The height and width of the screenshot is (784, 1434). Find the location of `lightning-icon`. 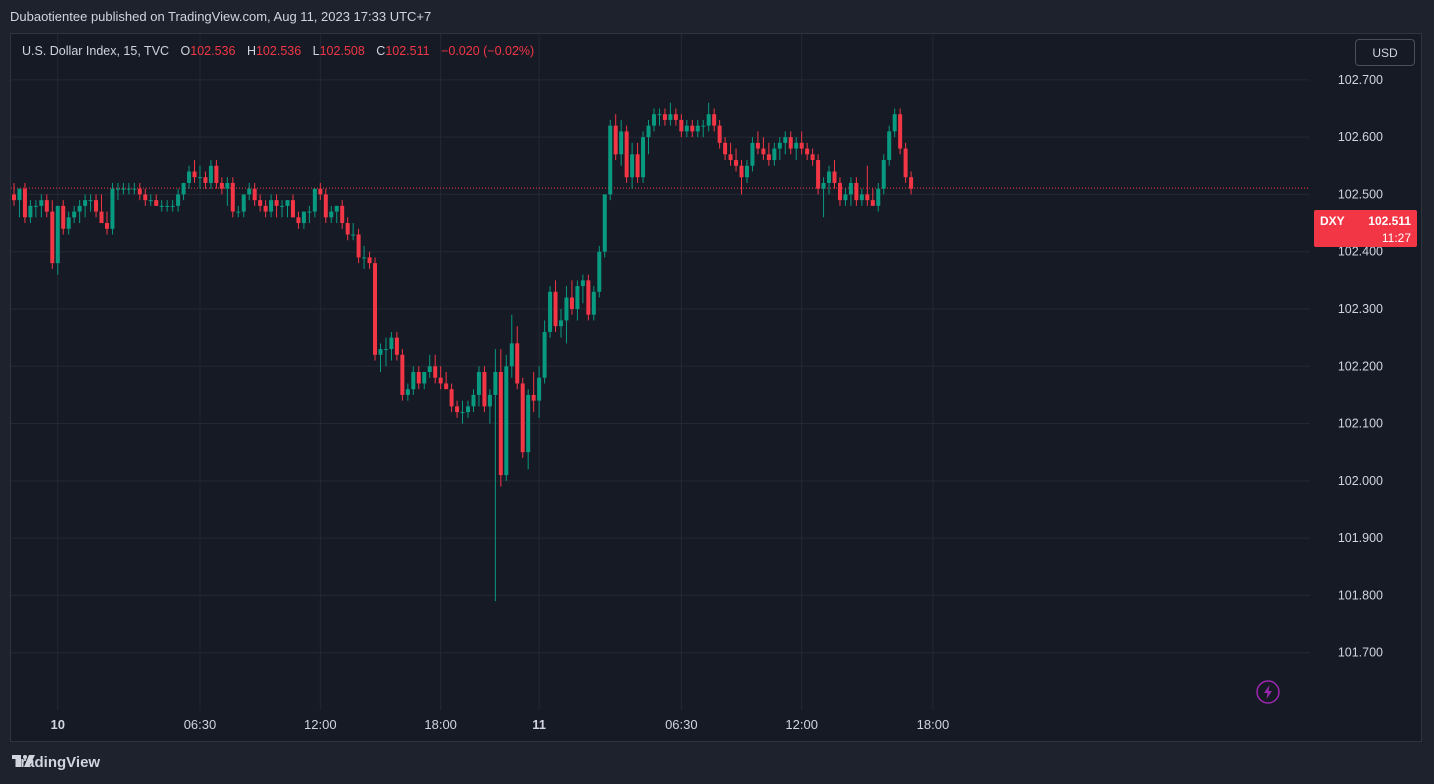

lightning-icon is located at coordinates (1268, 692).